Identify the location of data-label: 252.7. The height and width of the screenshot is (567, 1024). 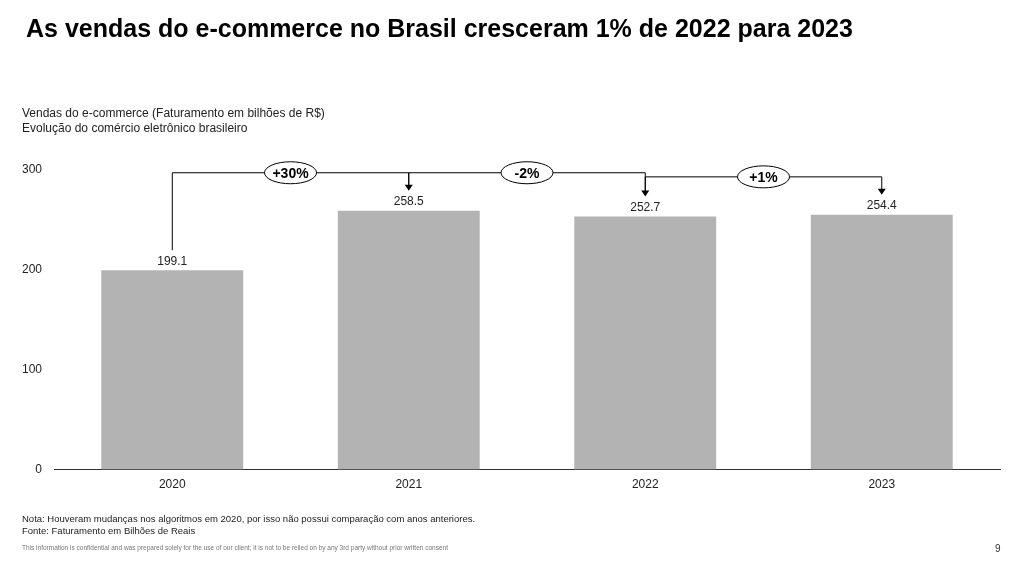
(645, 206).